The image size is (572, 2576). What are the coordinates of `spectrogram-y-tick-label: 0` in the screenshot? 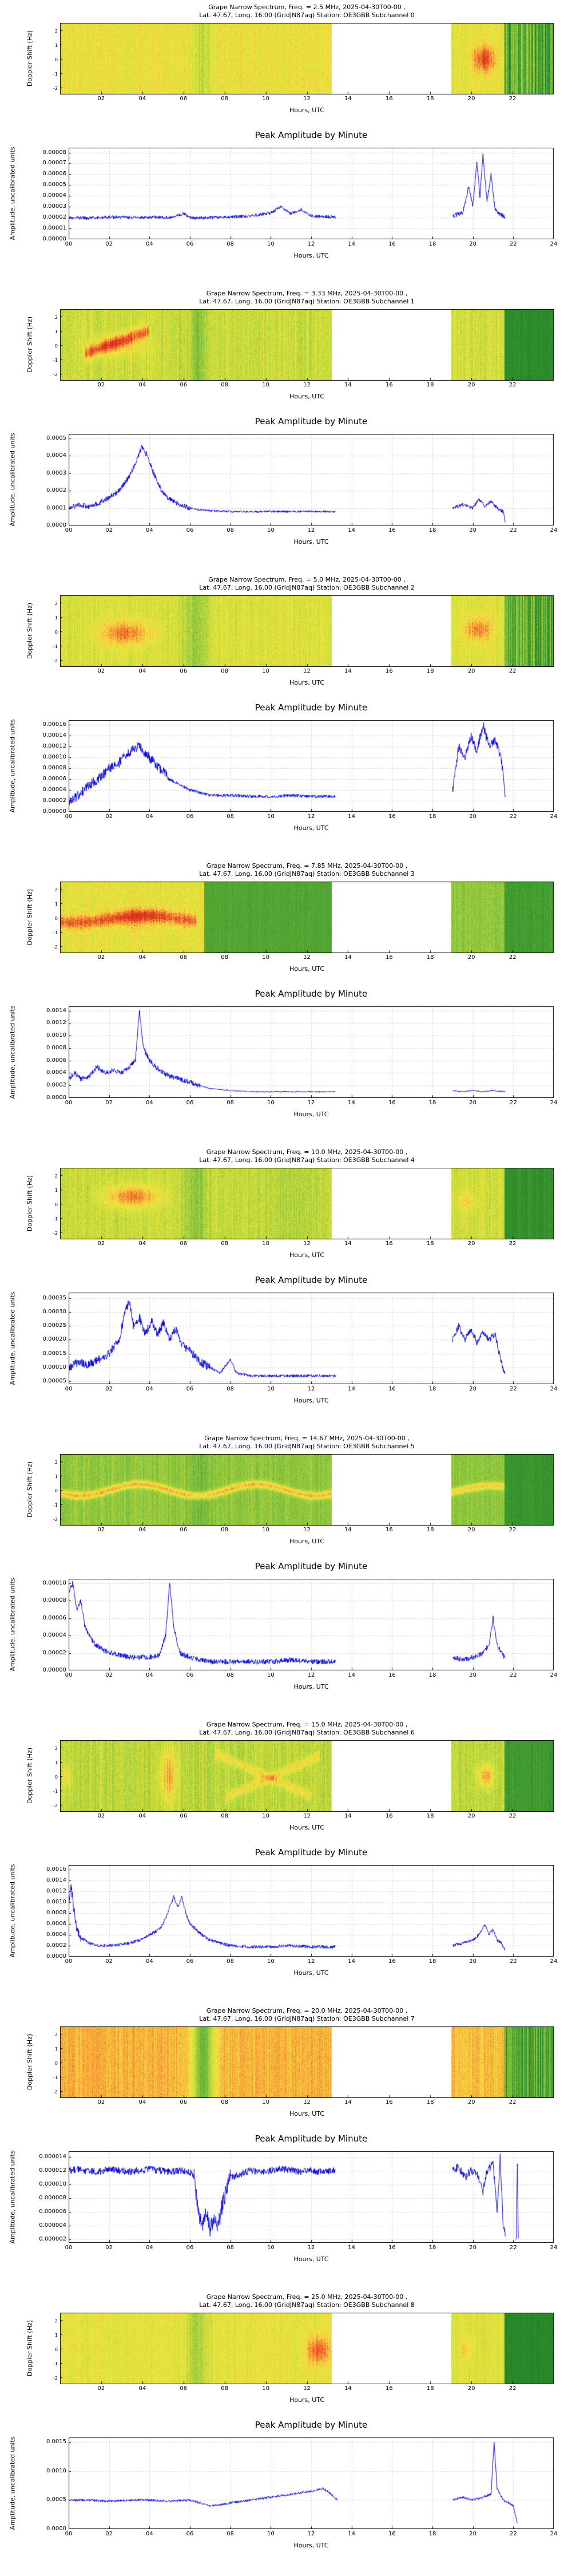 It's located at (56, 1205).